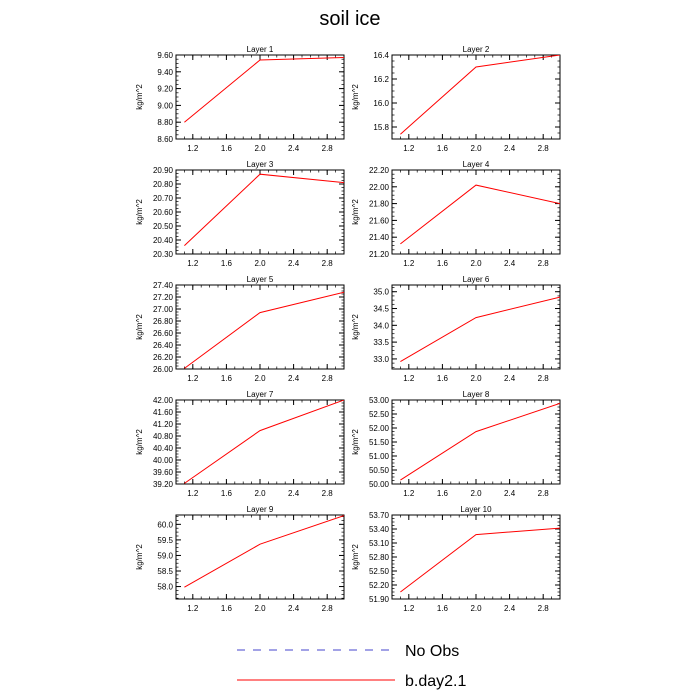 Image resolution: width=700 pixels, height=700 pixels. Describe the element at coordinates (379, 170) in the screenshot. I see `y-tick-label: 22.20` at that location.